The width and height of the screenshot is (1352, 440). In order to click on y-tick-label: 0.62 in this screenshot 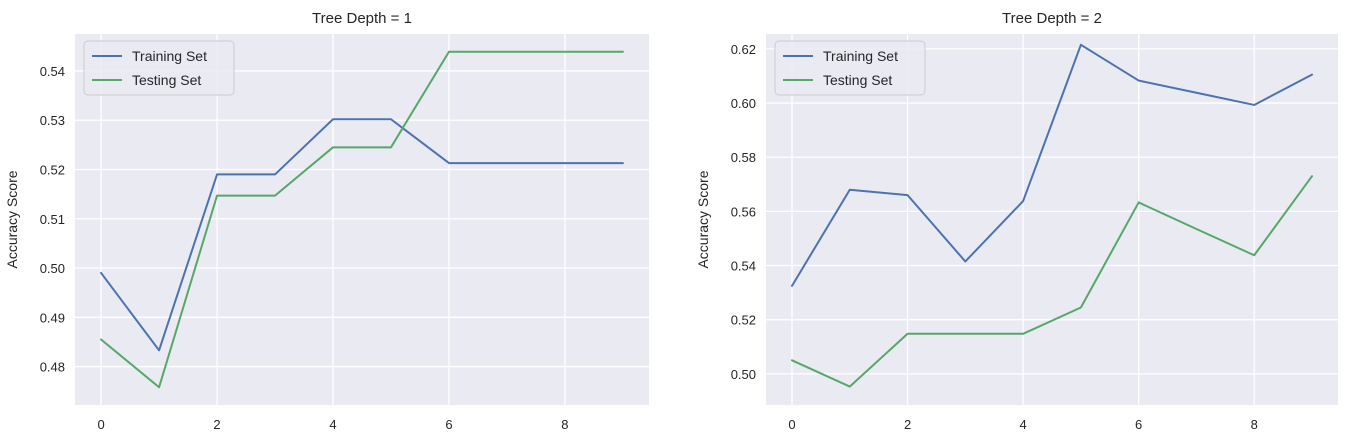, I will do `click(743, 49)`.